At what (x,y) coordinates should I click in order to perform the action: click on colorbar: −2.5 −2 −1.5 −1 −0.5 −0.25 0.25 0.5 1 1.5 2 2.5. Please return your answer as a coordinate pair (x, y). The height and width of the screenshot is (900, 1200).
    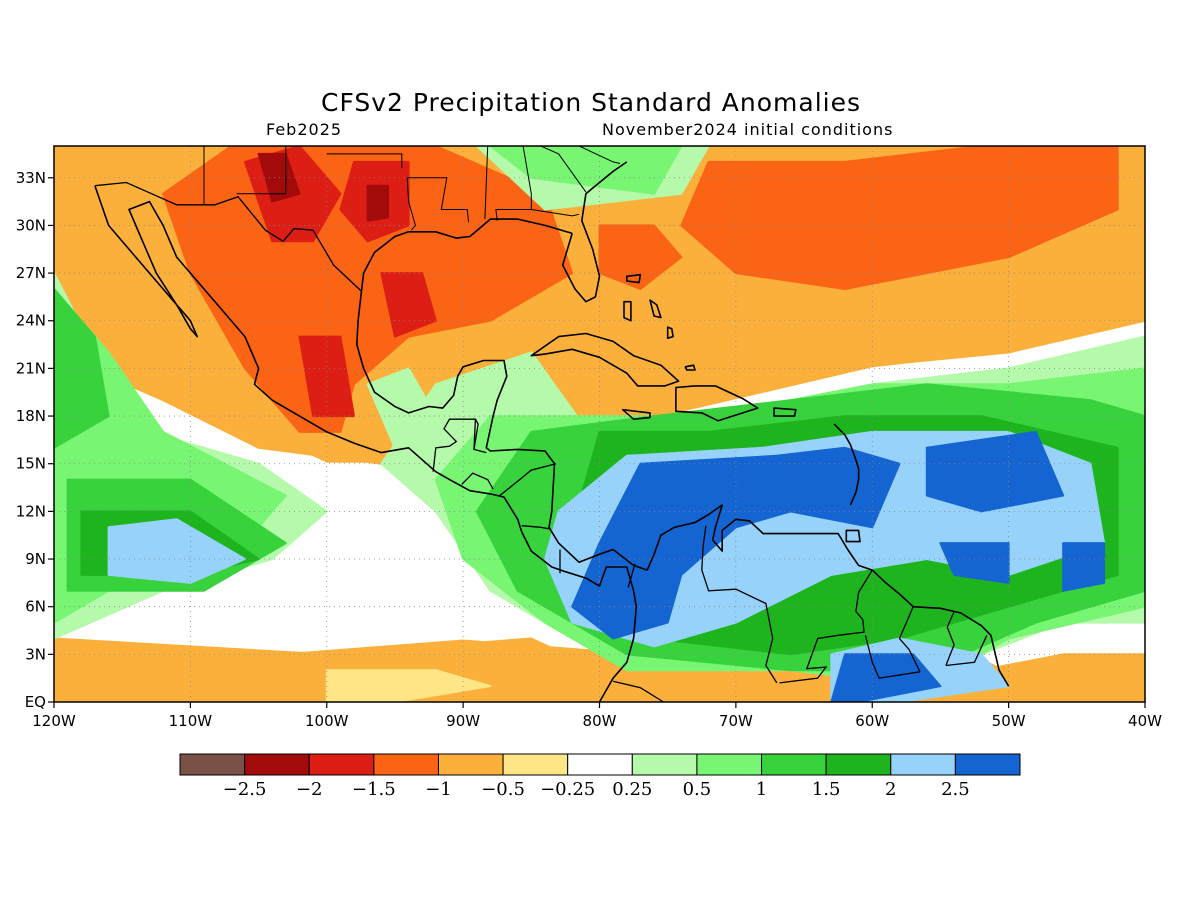
    Looking at the image, I should click on (600, 776).